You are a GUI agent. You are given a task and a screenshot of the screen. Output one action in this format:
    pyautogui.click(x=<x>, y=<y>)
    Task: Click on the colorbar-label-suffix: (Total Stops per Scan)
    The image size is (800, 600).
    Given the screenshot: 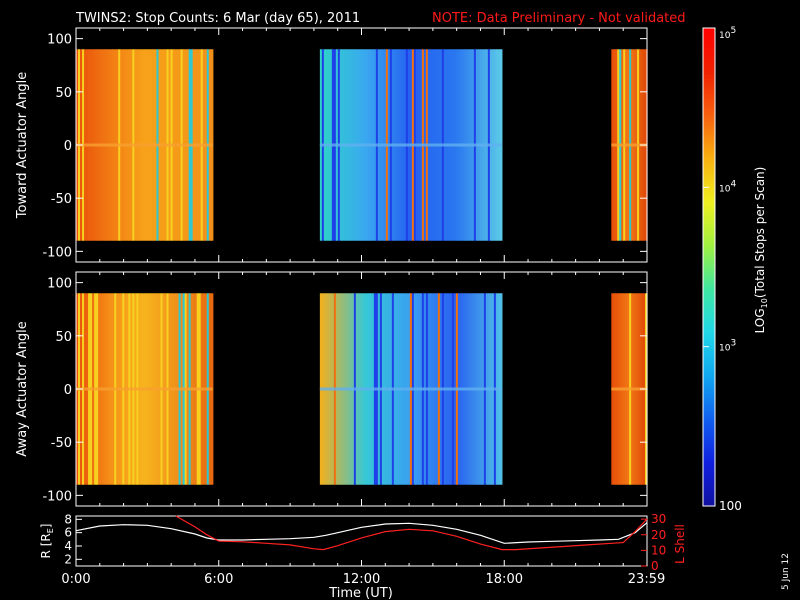 What is the action you would take?
    pyautogui.click(x=760, y=232)
    